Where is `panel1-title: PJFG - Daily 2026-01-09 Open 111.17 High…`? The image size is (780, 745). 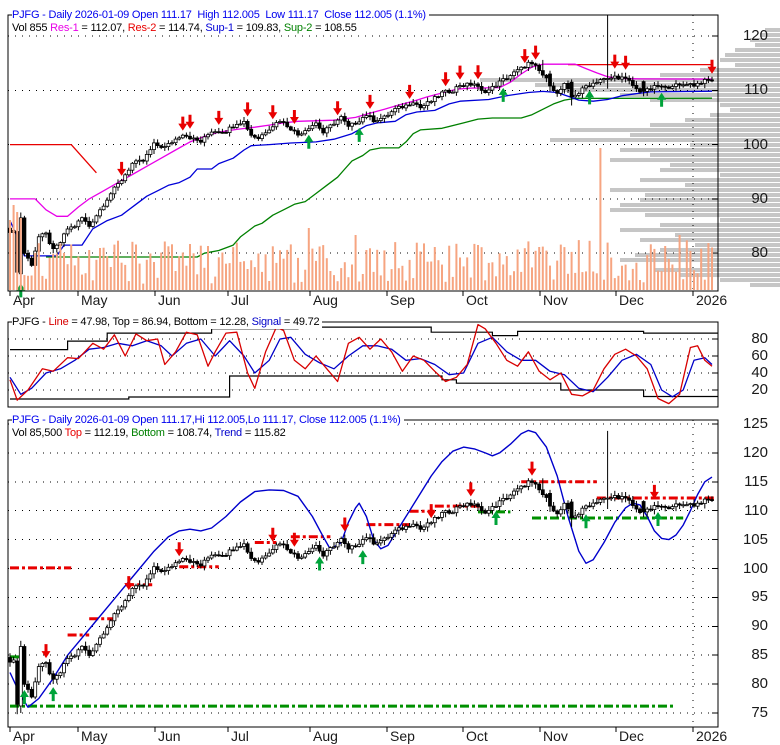
panel1-title: PJFG - Daily 2026-01-09 Open 111.17 High… is located at coordinates (220, 15).